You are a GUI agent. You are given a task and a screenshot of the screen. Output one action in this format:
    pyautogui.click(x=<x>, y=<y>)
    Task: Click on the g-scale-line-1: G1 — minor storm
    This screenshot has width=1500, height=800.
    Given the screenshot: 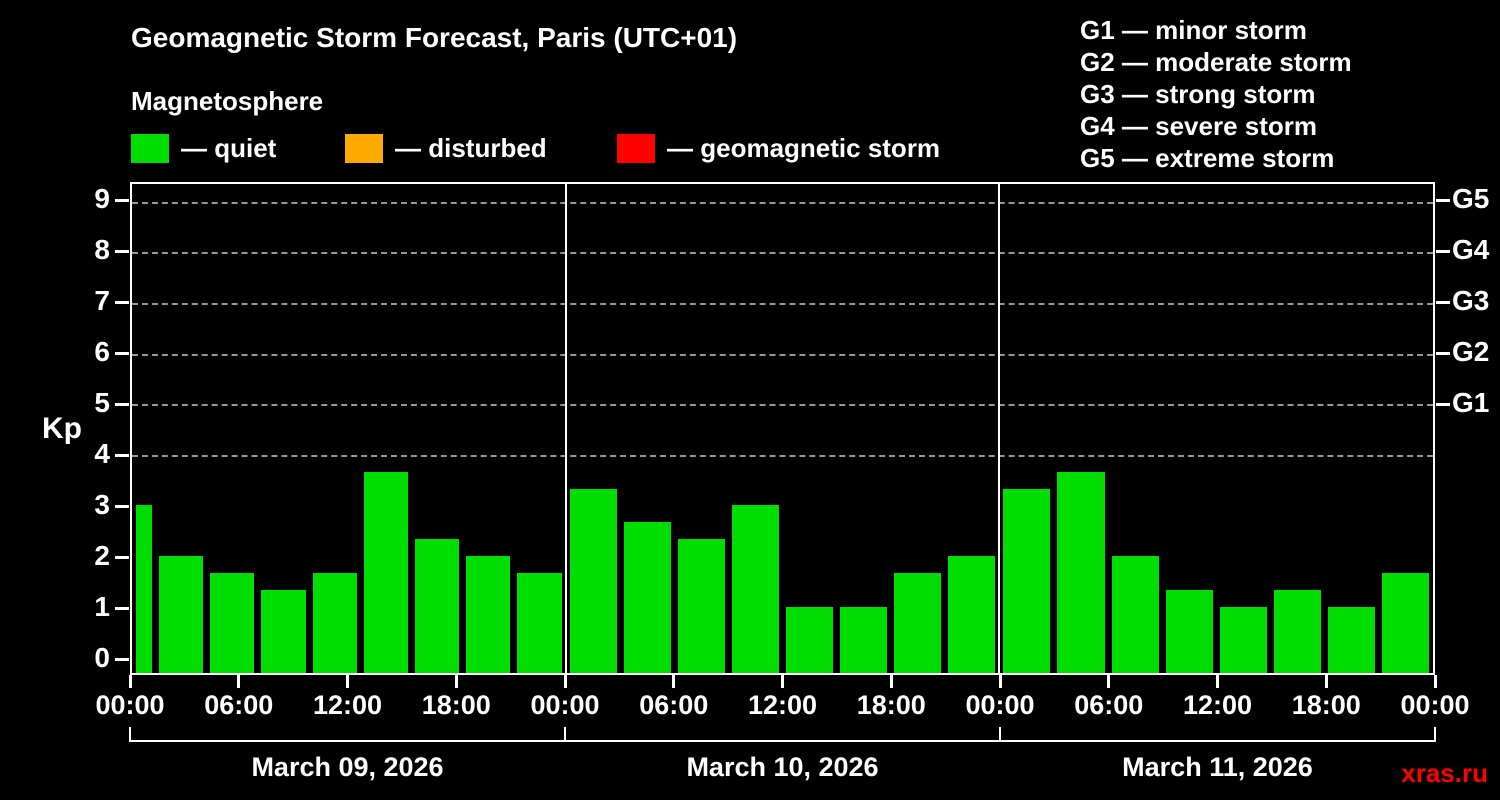 What is the action you would take?
    pyautogui.click(x=1193, y=30)
    